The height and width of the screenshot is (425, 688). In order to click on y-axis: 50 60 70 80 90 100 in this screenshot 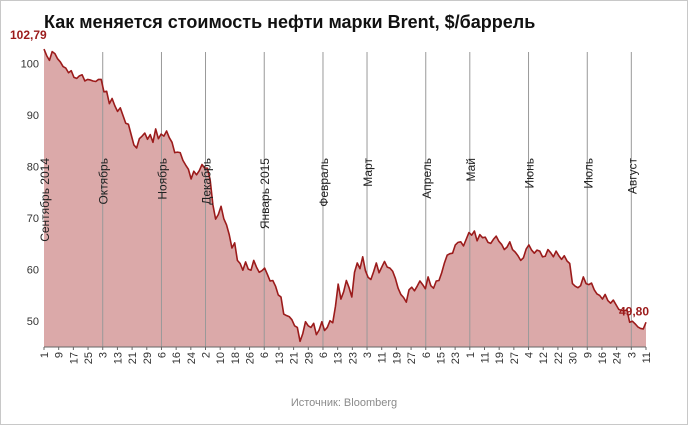, I will do `click(30, 193)`.